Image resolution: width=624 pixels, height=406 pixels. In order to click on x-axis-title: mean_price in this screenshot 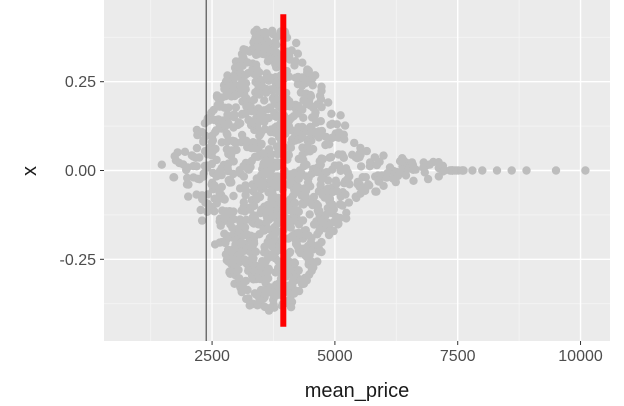, I will do `click(357, 391)`.